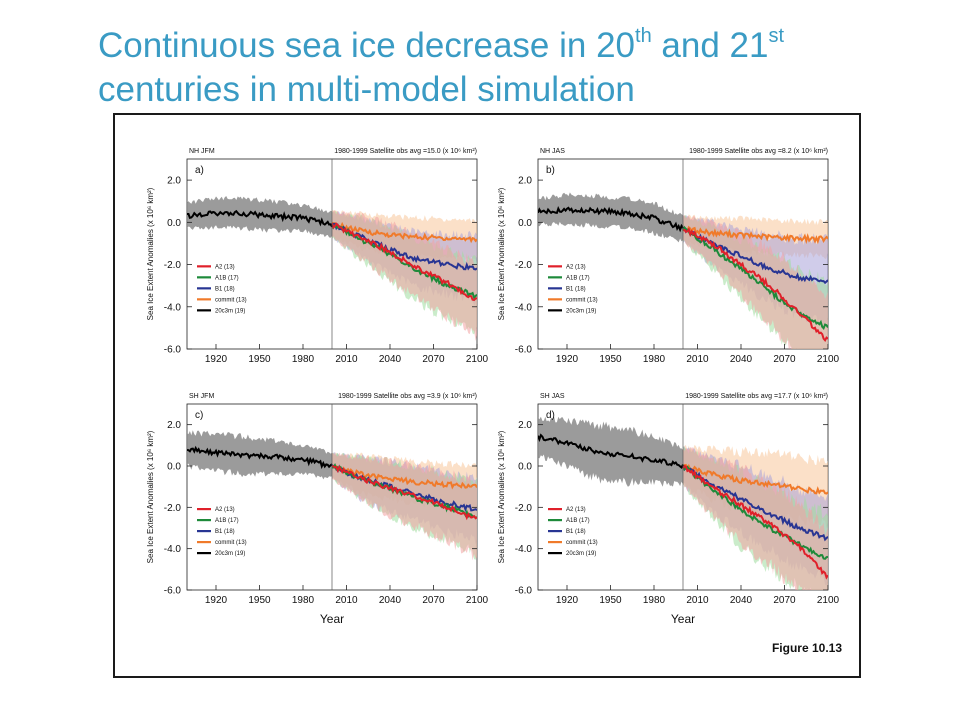  Describe the element at coordinates (174, 181) in the screenshot. I see `y-tick-label: 2.0` at that location.